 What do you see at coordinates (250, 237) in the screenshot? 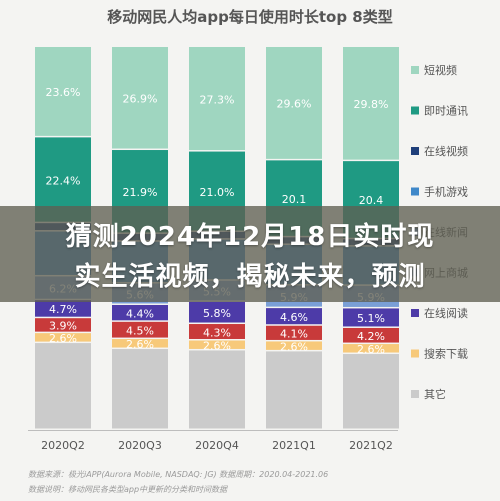
I see `headline-line-1: 猜测2024年12月18日实时现` at bounding box center [250, 237].